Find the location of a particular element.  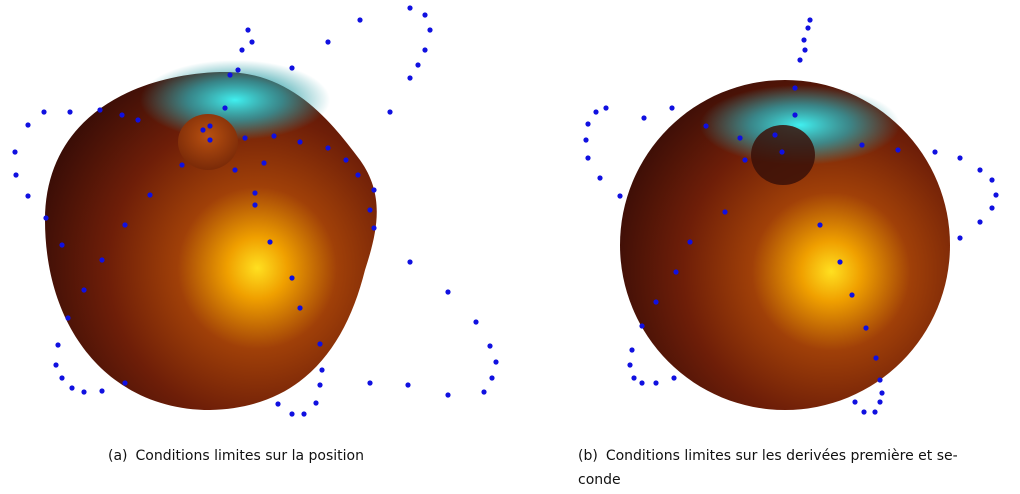

caption-line: conde is located at coordinates (599, 480).